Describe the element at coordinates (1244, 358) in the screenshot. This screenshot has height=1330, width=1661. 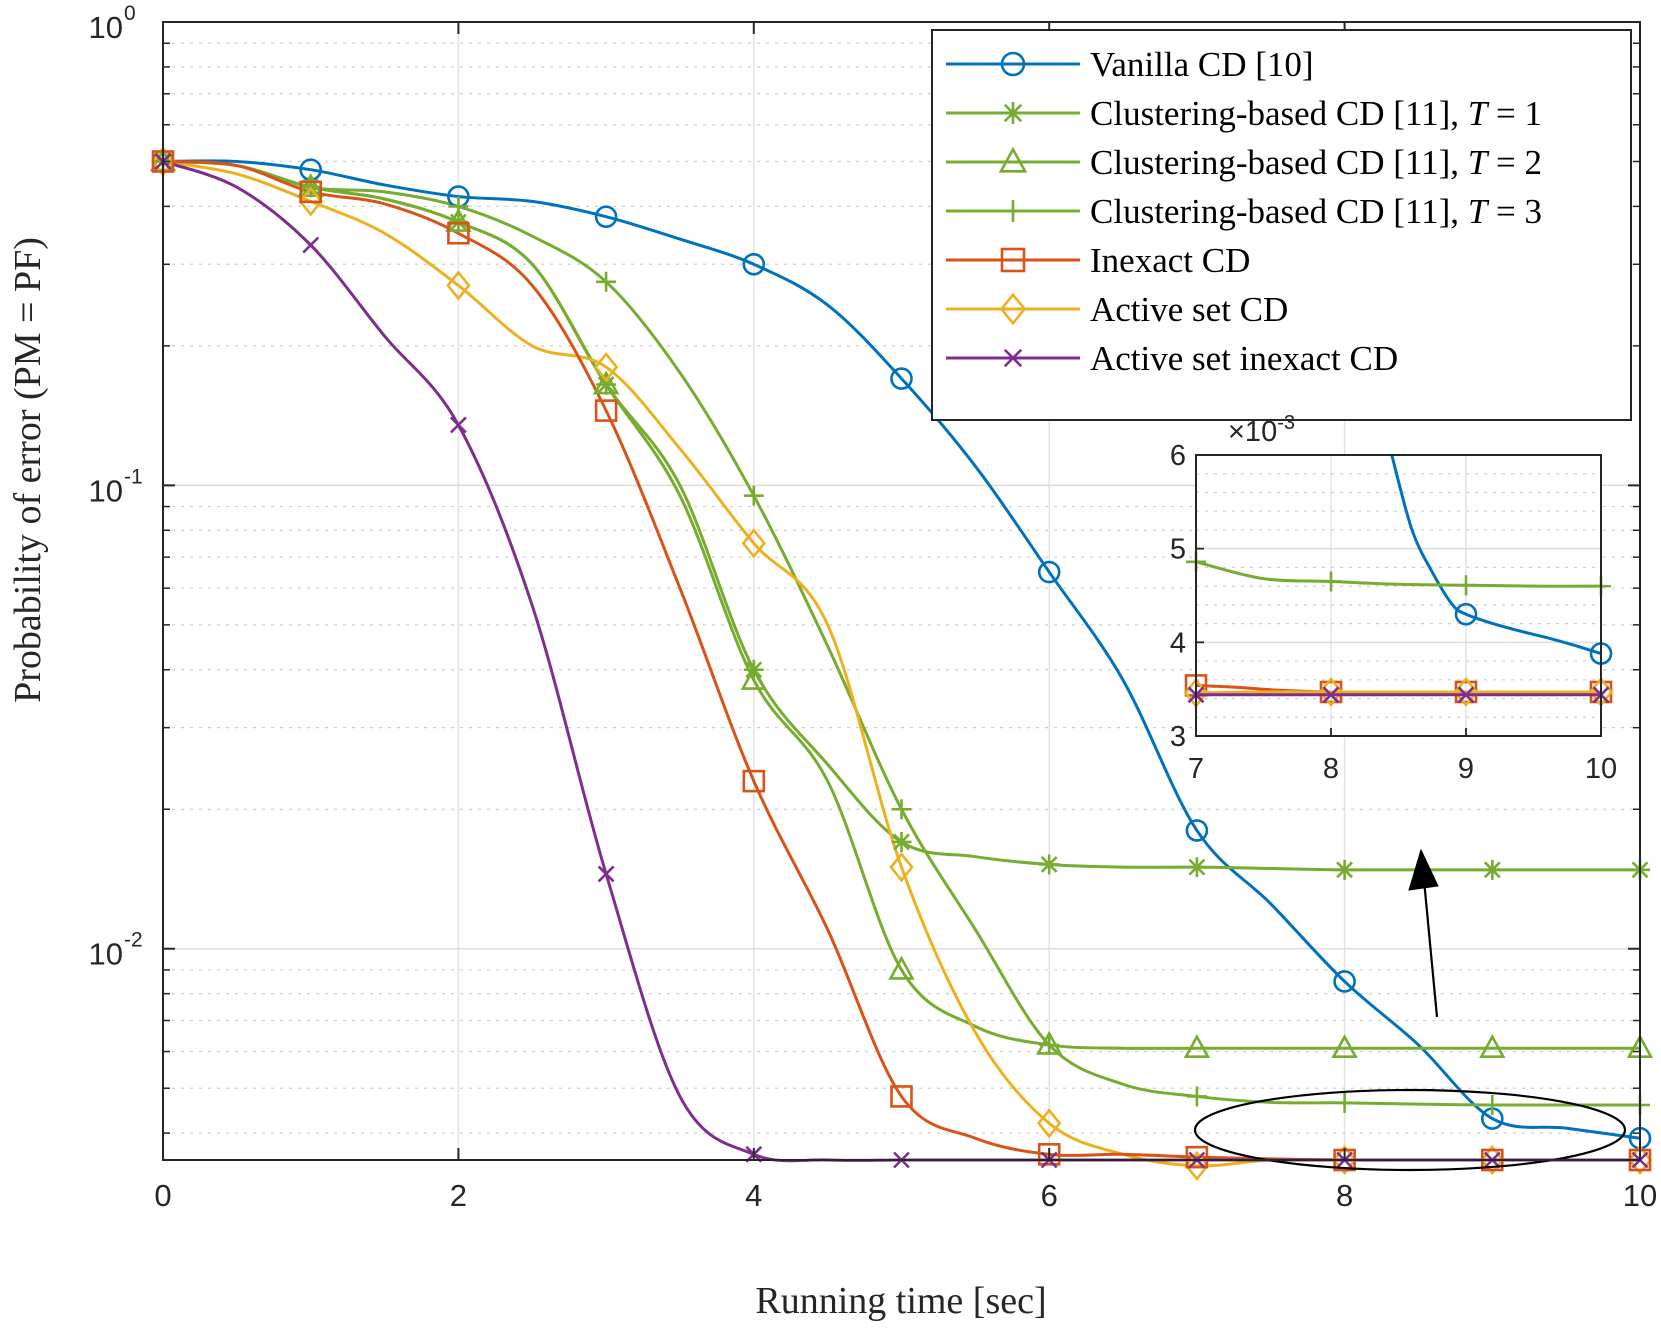
I see `legend-label: Active set inexact CD` at that location.